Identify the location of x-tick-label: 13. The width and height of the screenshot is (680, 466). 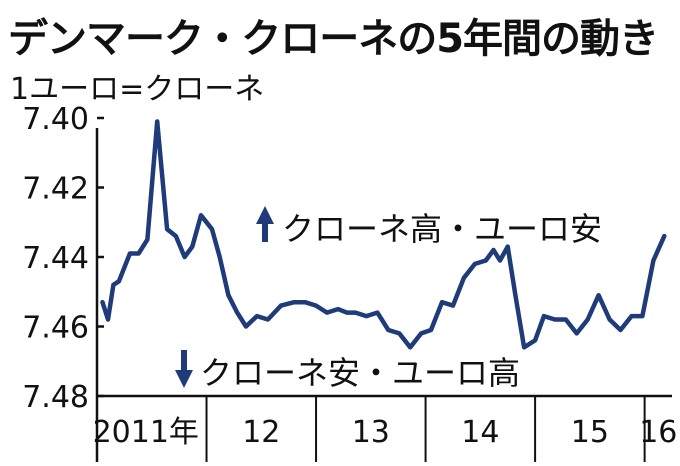
(371, 432).